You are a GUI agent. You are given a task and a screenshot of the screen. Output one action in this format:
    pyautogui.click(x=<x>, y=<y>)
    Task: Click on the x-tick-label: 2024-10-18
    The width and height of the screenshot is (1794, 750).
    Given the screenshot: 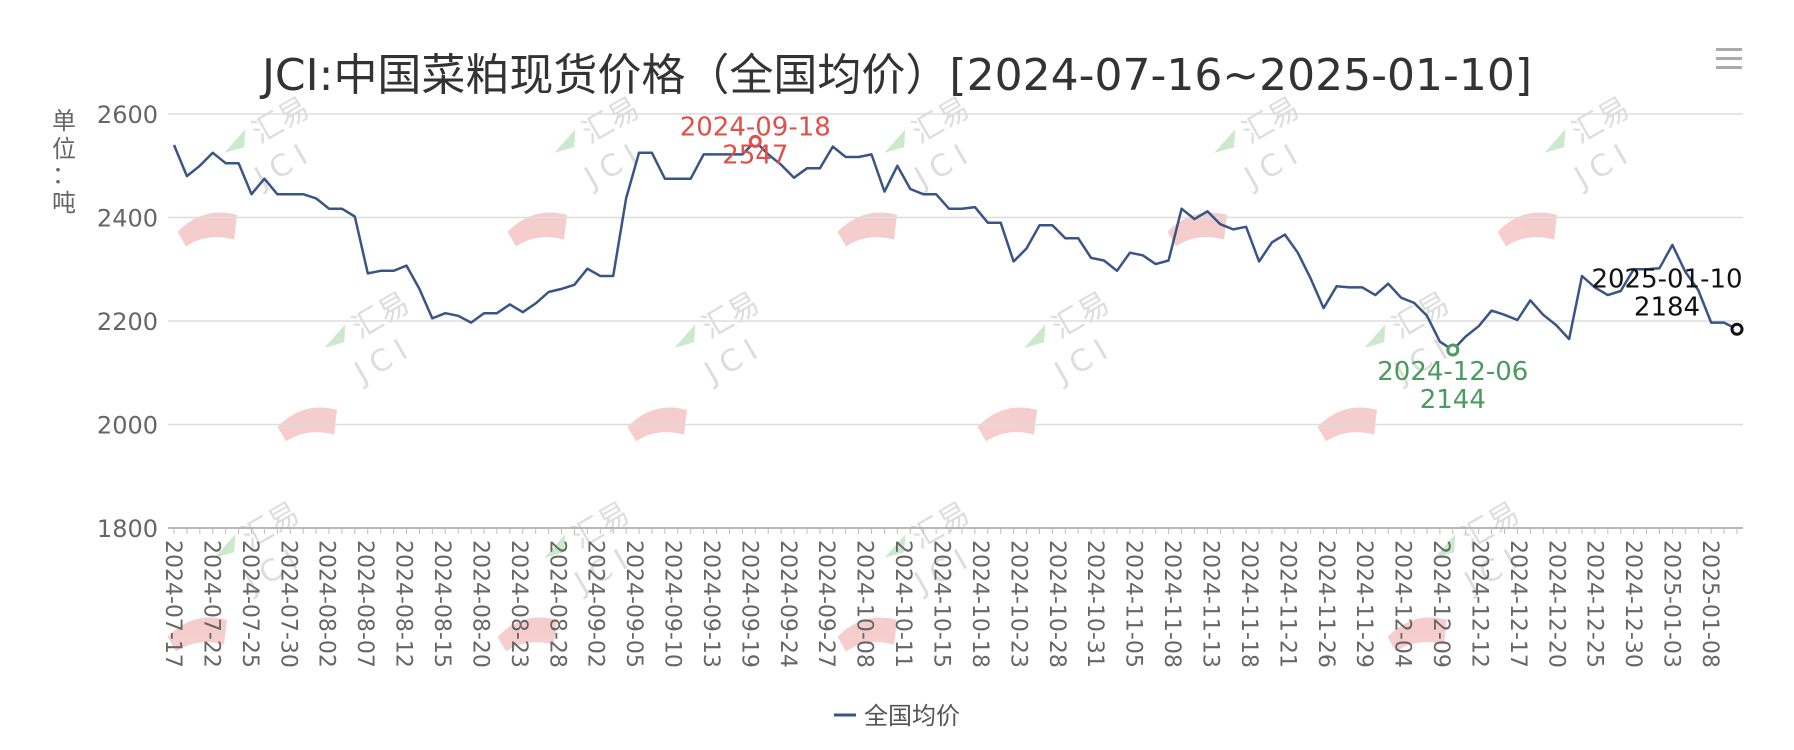 What is the action you would take?
    pyautogui.click(x=979, y=604)
    